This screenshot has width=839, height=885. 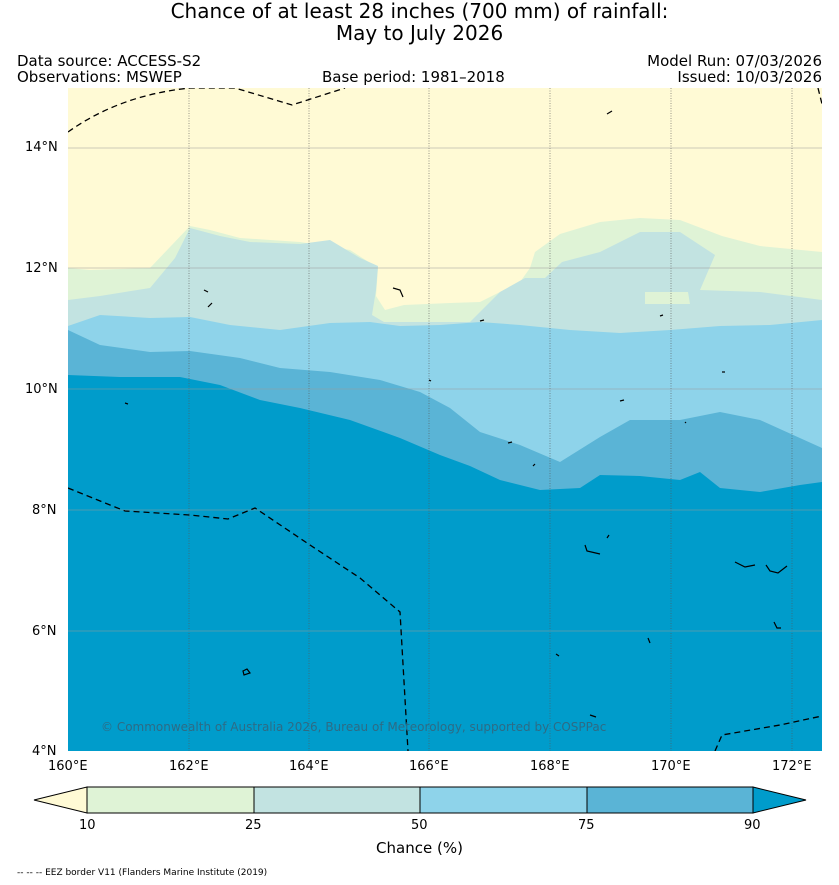 What do you see at coordinates (749, 77) in the screenshot?
I see `issued-date: Issued: 10/03/2026` at bounding box center [749, 77].